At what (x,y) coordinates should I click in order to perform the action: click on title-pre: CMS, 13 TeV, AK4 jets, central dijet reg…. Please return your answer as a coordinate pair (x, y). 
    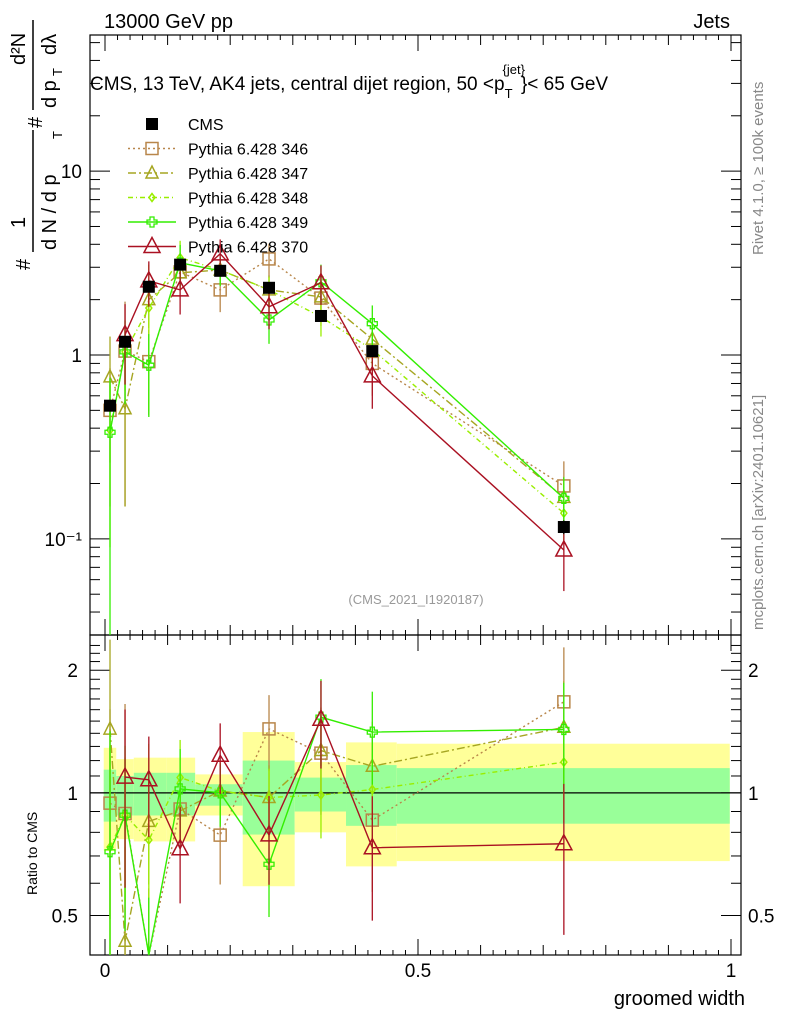
    Looking at the image, I should click on (297, 84).